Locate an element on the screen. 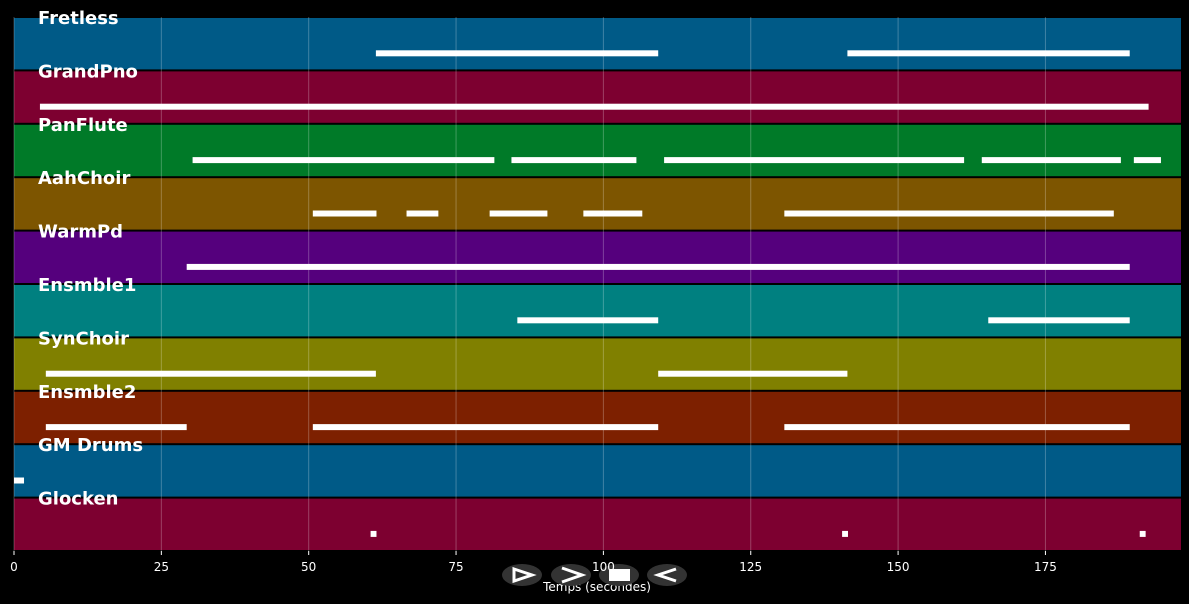 The height and width of the screenshot is (604, 1189). rewind-button is located at coordinates (667, 575).